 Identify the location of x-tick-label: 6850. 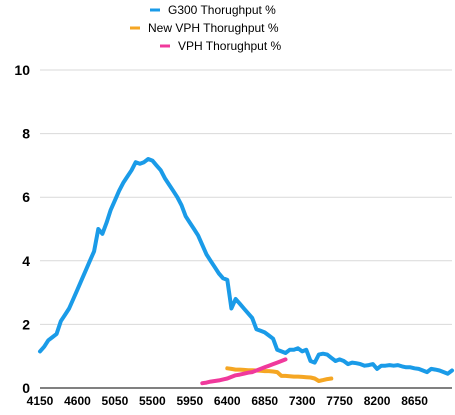
(264, 401).